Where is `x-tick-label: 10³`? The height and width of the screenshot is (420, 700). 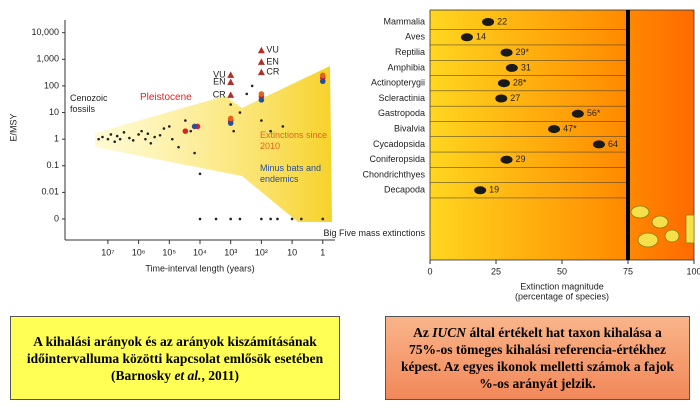 x-tick-label: 10³ is located at coordinates (230, 252).